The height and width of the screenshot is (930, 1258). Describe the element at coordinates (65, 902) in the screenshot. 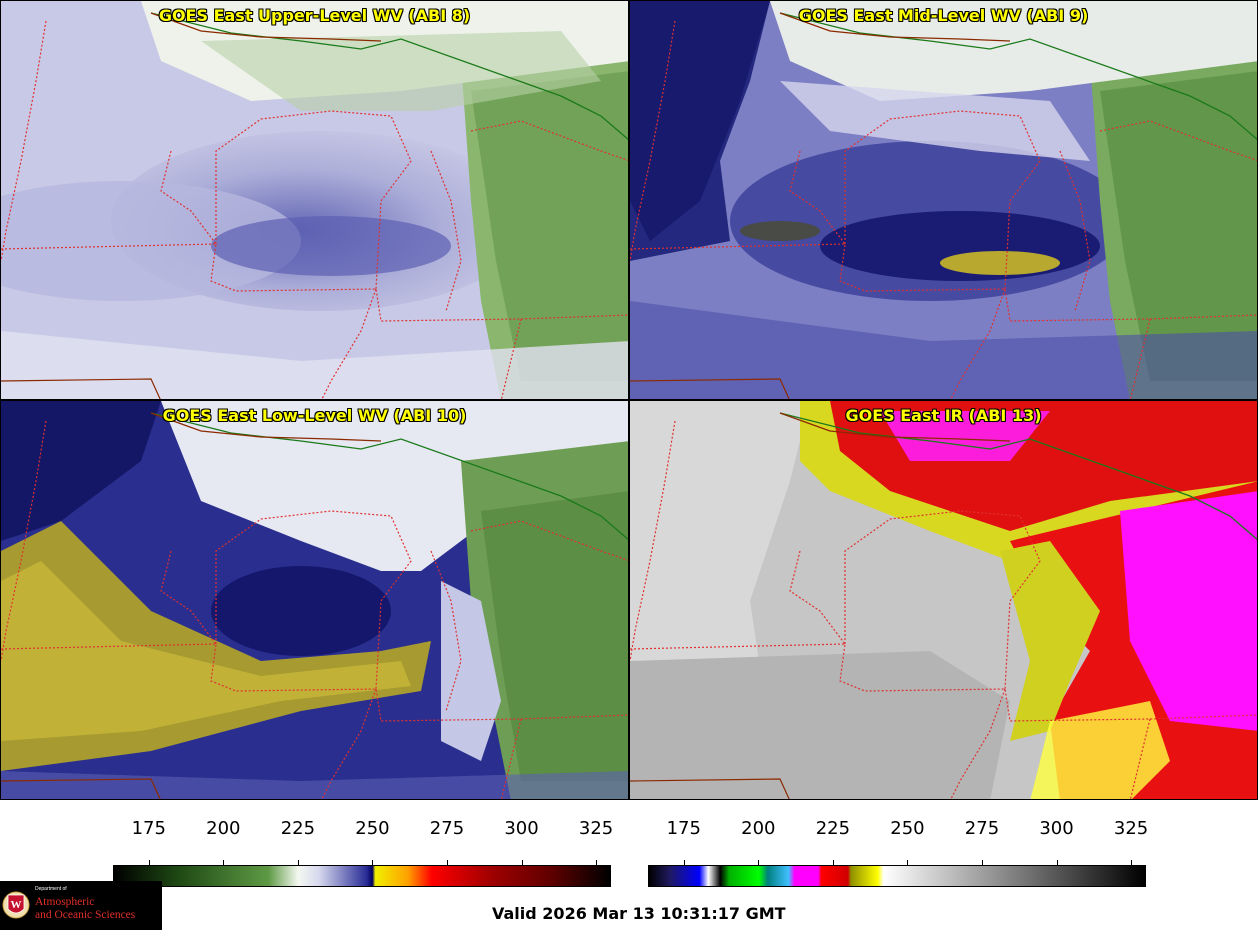

I see `logo-line1: Atmospheric` at that location.